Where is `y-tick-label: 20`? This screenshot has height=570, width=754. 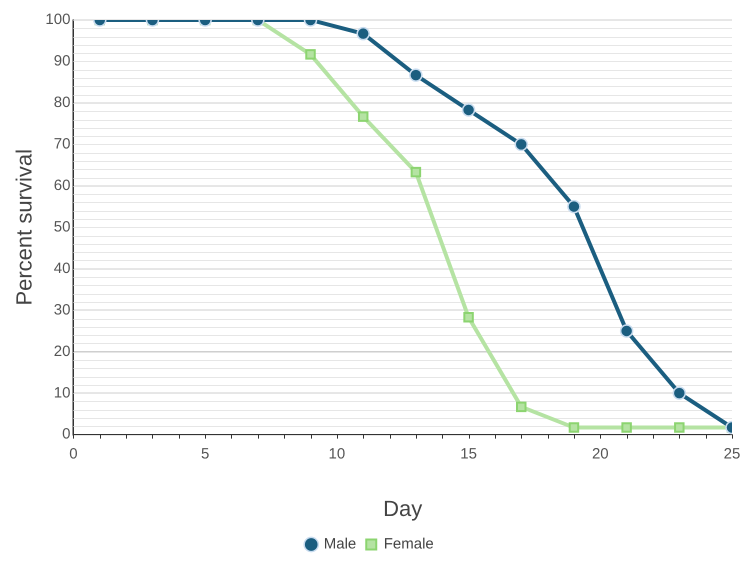 y-tick-label: 20 is located at coordinates (62, 351).